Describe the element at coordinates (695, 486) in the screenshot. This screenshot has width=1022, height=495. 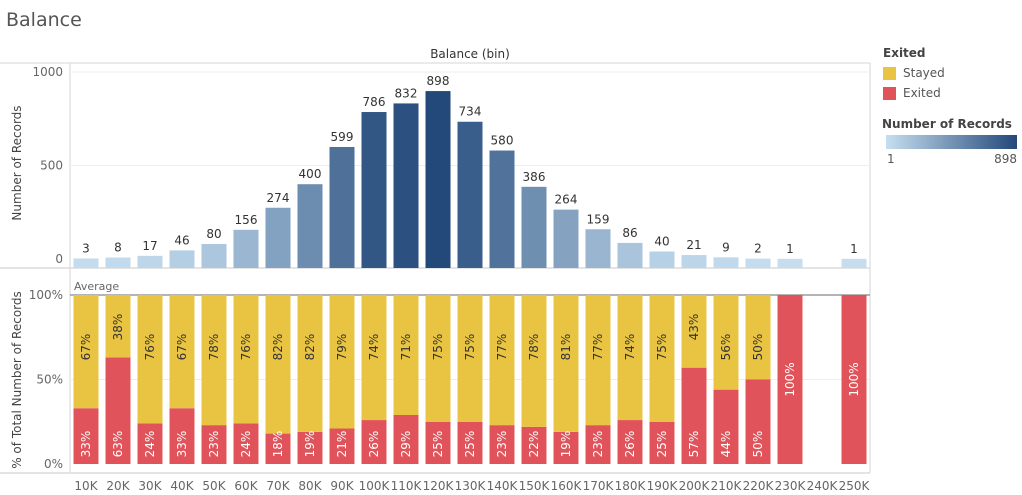
I see `x-tick-label: 200K` at that location.